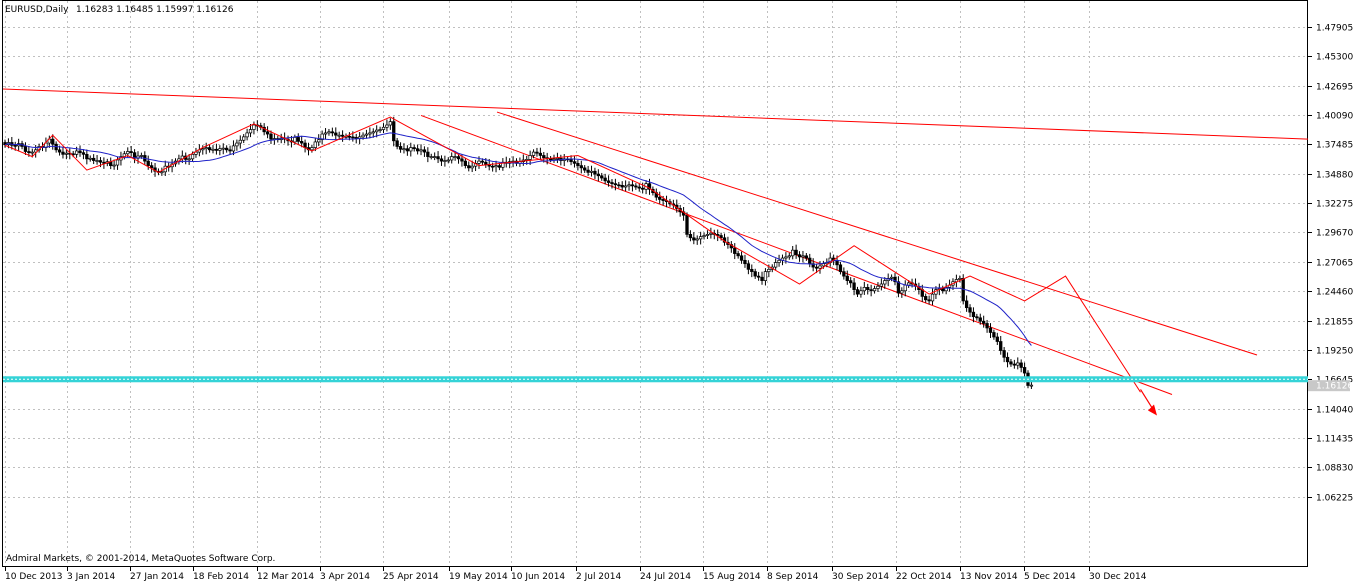 Image resolution: width=1362 pixels, height=587 pixels. What do you see at coordinates (221, 577) in the screenshot?
I see `time-tick-label: 18 Feb 2014` at bounding box center [221, 577].